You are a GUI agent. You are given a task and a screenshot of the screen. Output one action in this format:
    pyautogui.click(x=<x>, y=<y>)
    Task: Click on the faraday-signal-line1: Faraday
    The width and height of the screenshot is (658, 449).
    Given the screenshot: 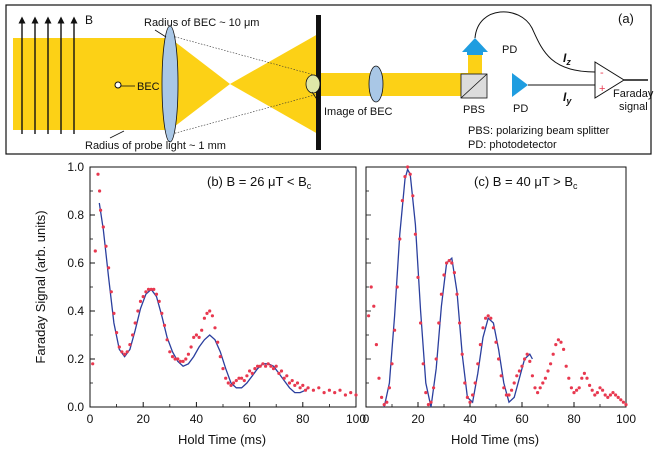 What is the action you would take?
    pyautogui.click(x=633, y=94)
    